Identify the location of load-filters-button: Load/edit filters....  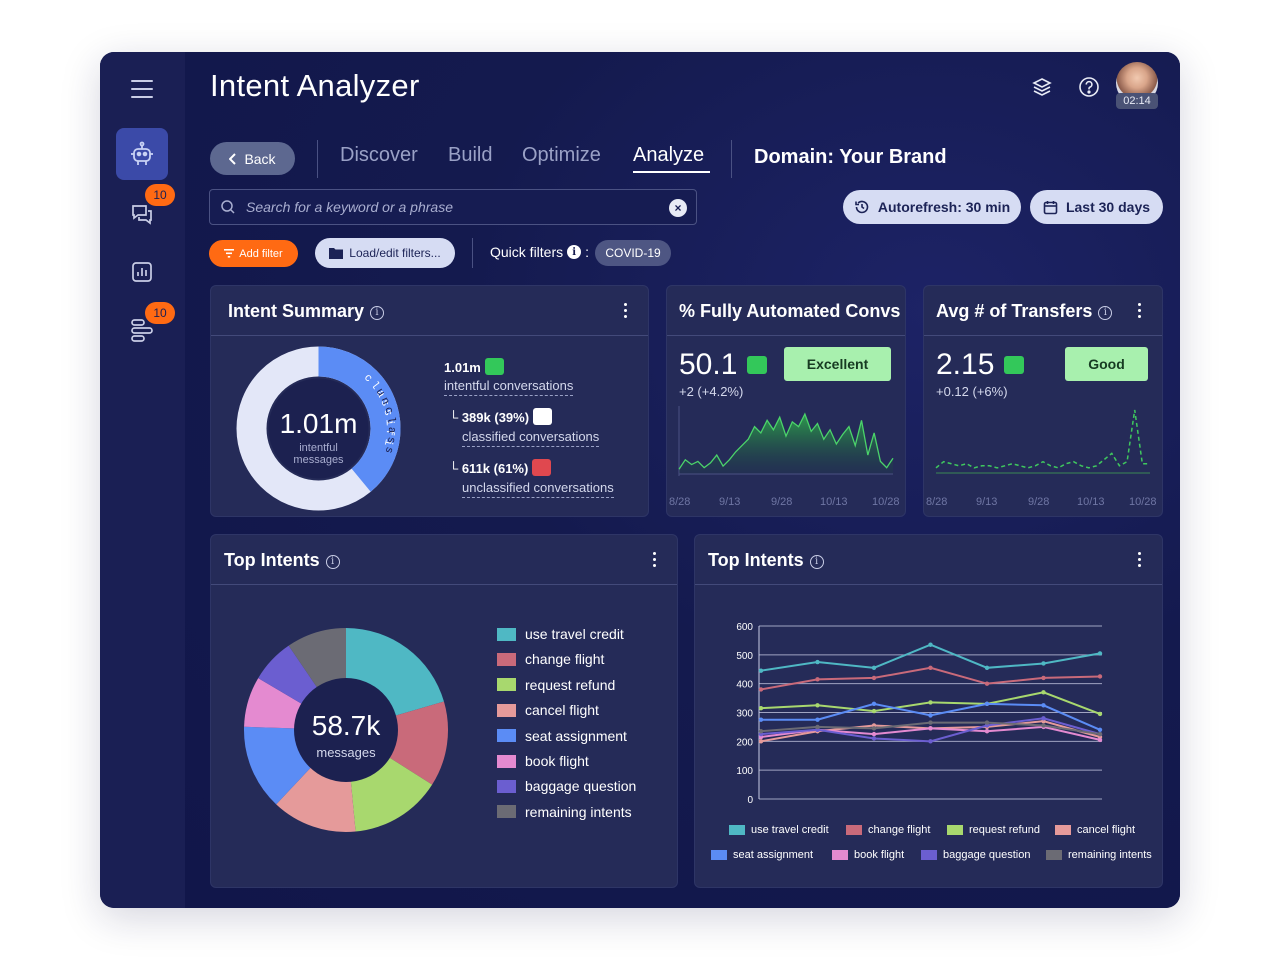
(385, 253).